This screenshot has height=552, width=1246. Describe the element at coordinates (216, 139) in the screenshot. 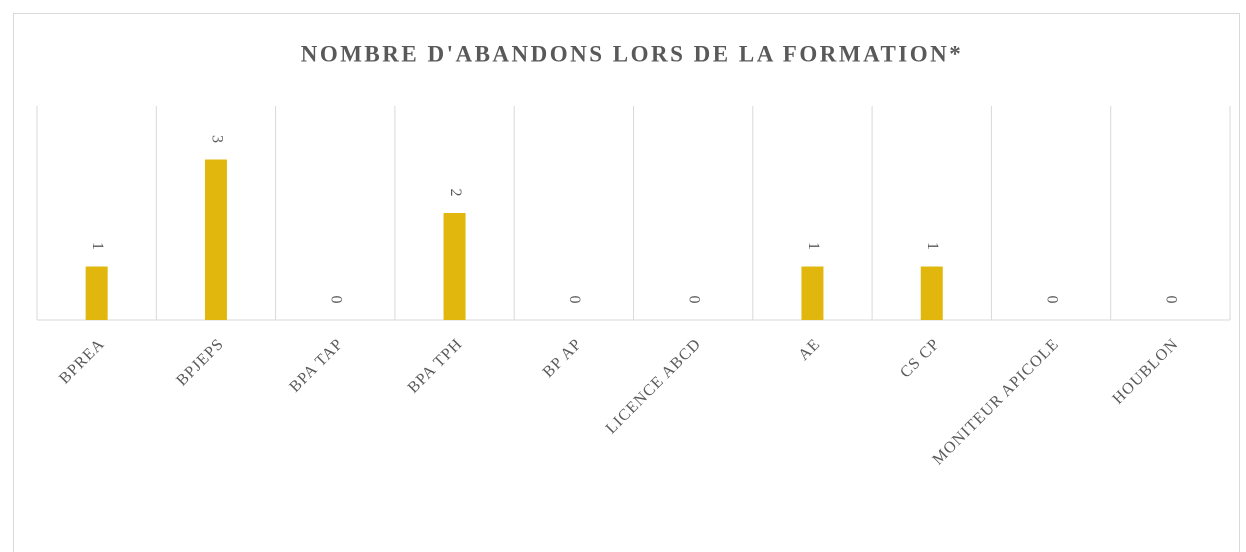

I see `data-label: 3` at that location.